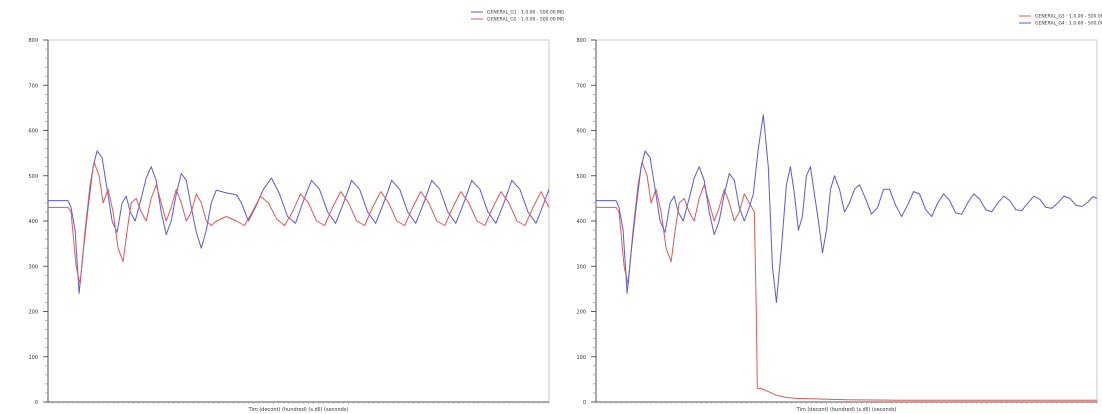 The image size is (1102, 414). What do you see at coordinates (526, 20) in the screenshot?
I see `legend-entry: GENERAL_G2 : 1.0.00 - 500.00 MG` at bounding box center [526, 20].